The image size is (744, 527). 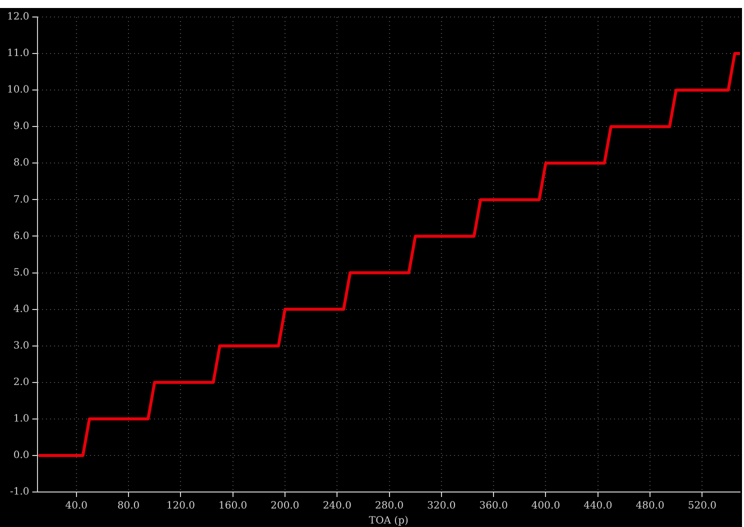 What do you see at coordinates (21, 200) in the screenshot?
I see `y-tick-label: 7.0` at bounding box center [21, 200].